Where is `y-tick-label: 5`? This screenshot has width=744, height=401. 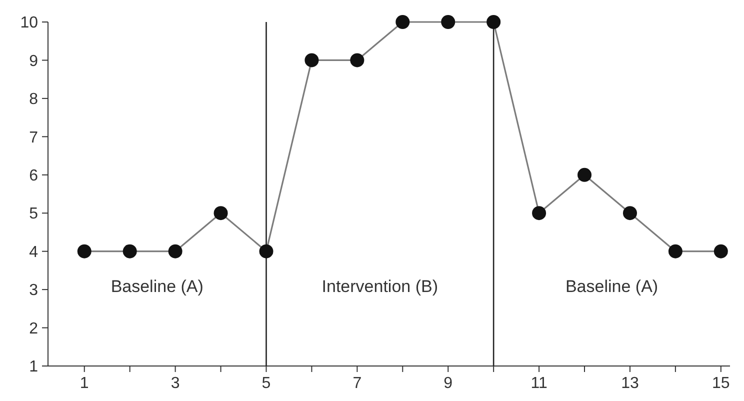 y-tick-label: 5 is located at coordinates (33, 214).